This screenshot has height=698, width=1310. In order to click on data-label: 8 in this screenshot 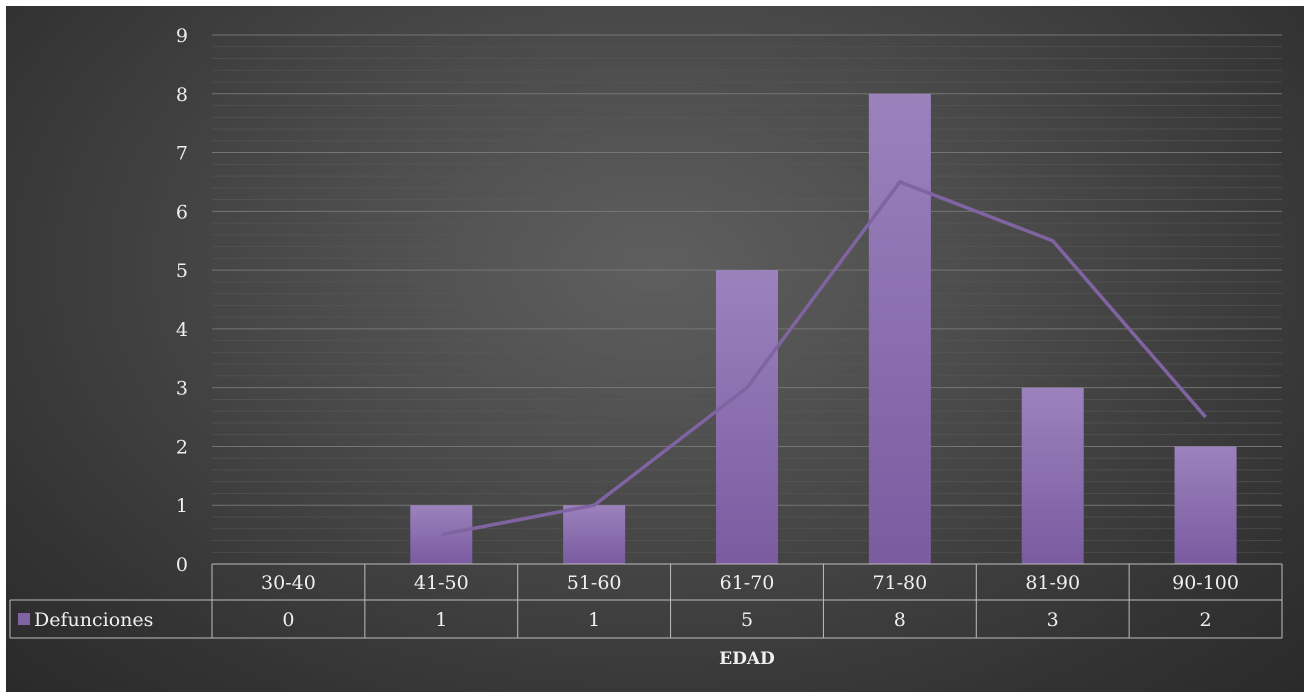, I will do `click(900, 620)`.